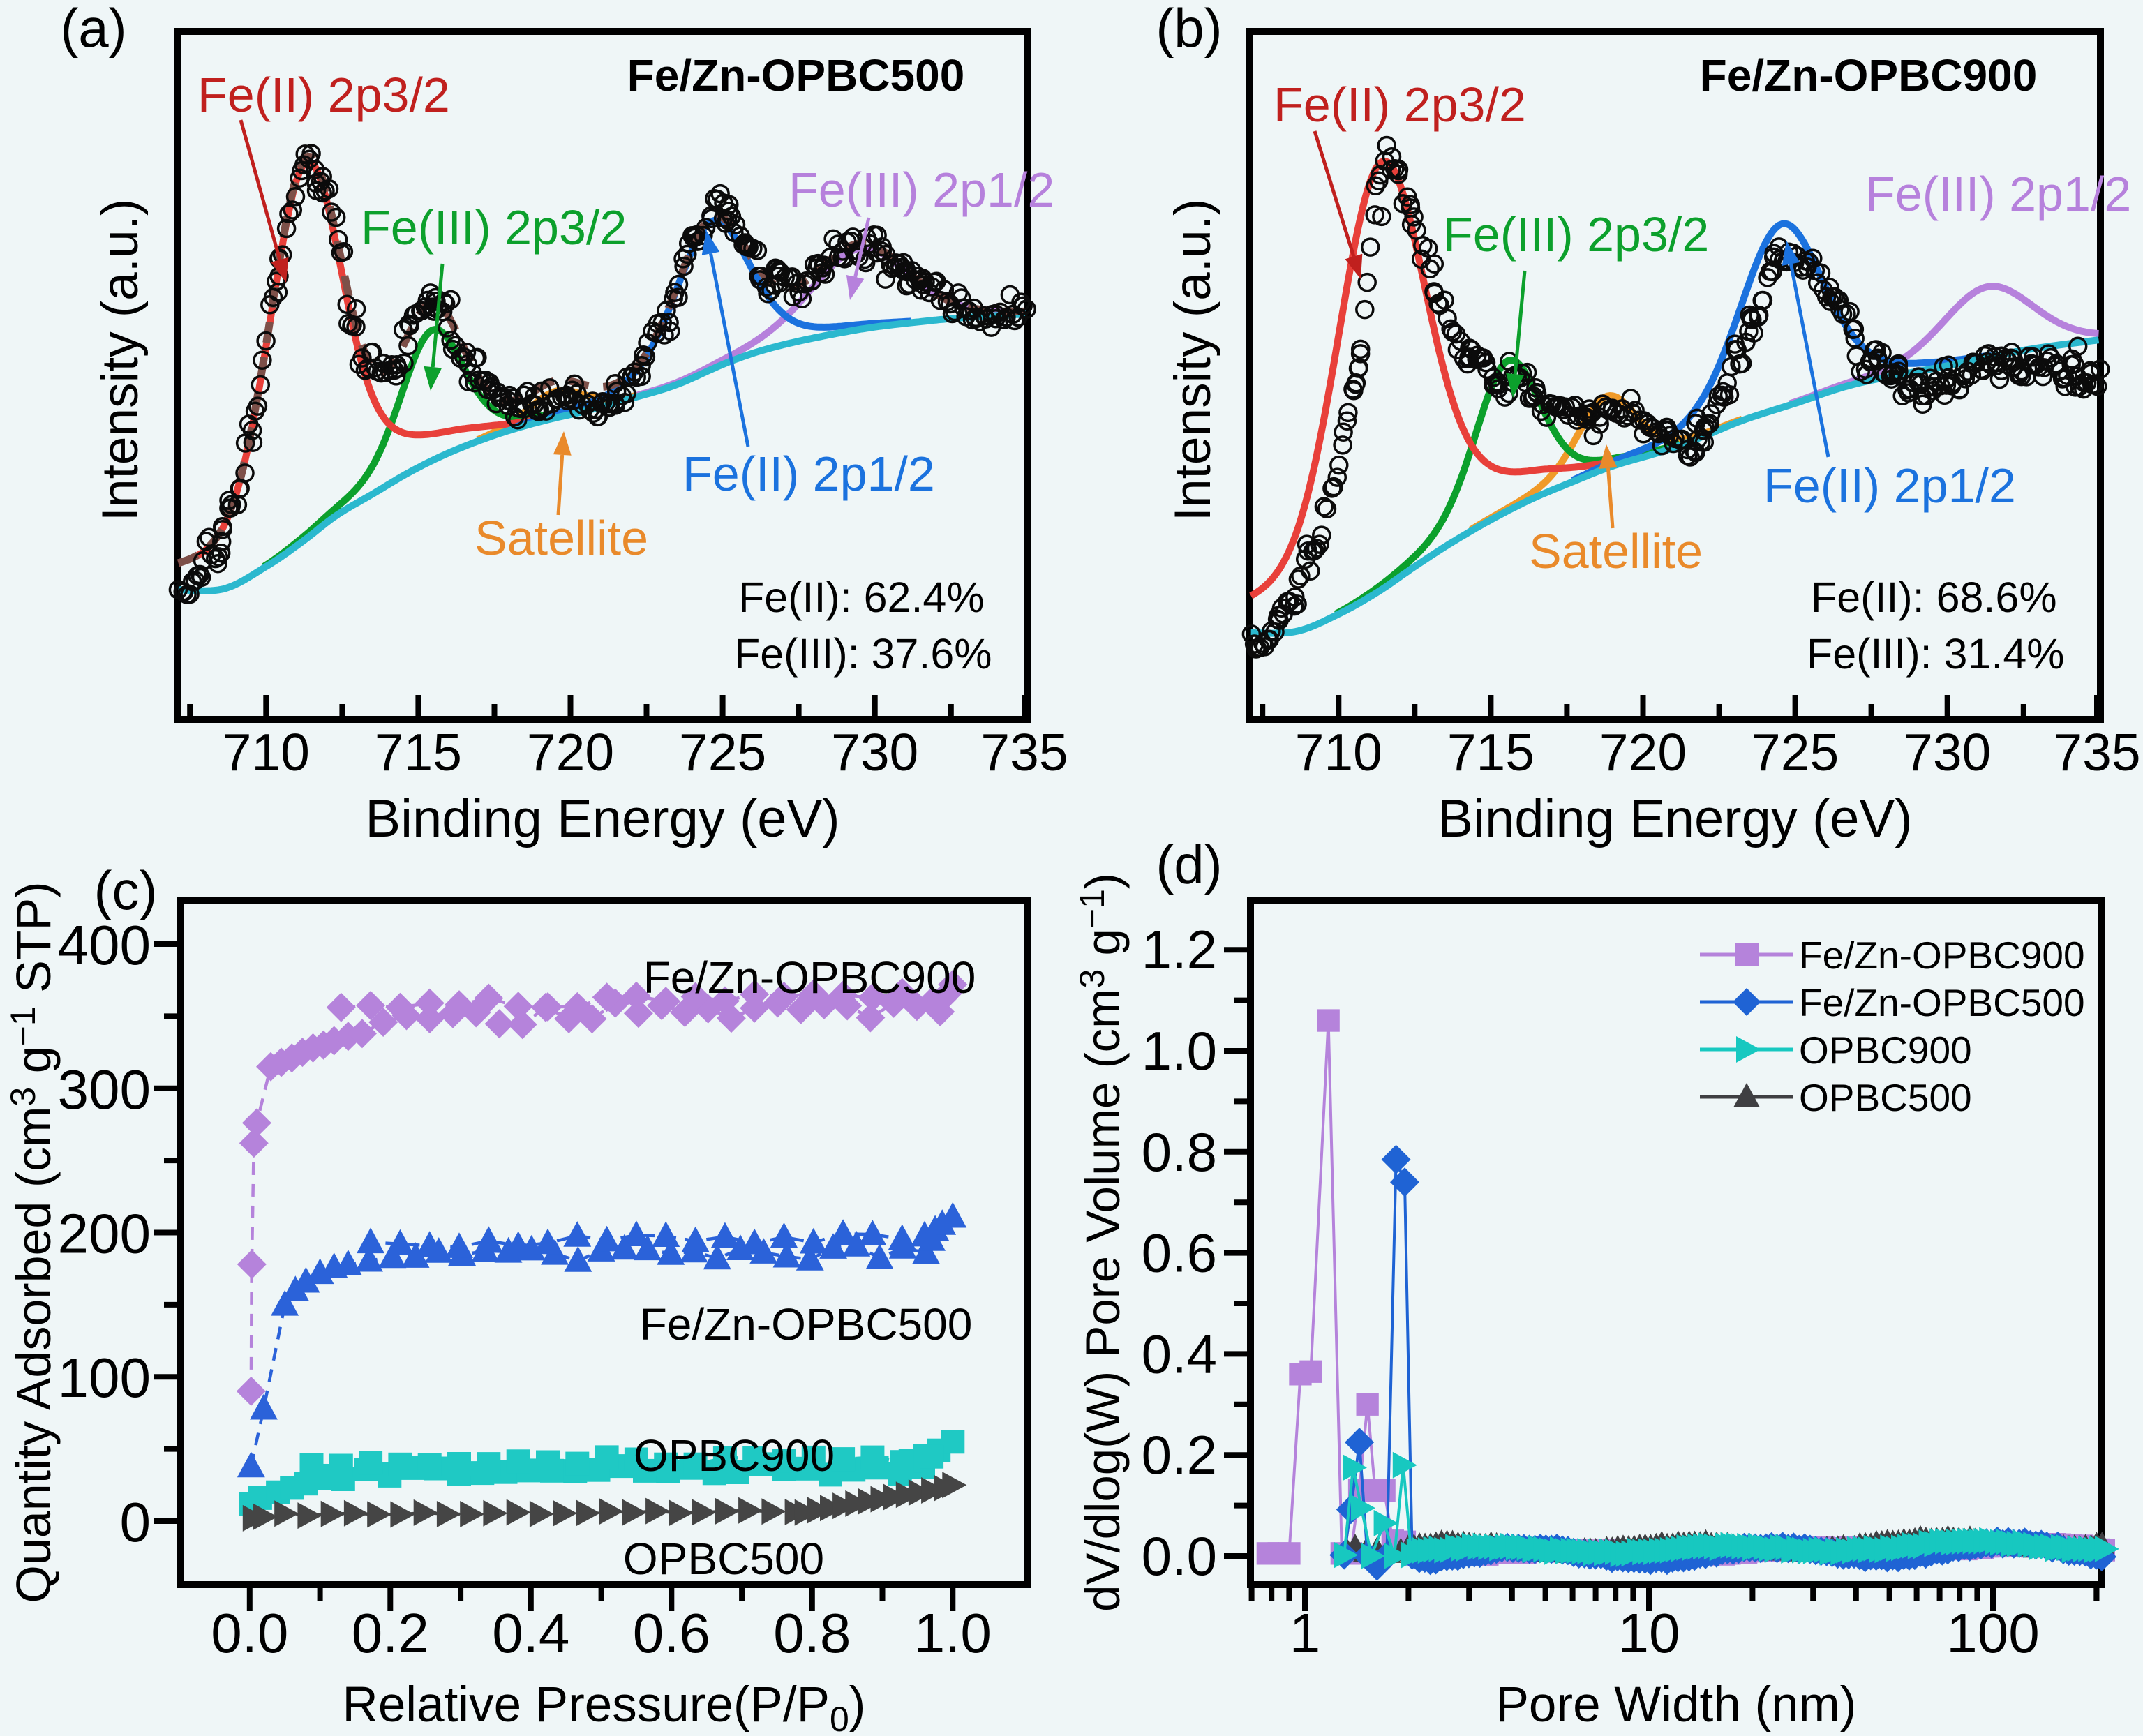 The width and height of the screenshot is (2143, 1736). Describe the element at coordinates (104, 1089) in the screenshot. I see `svg-text: 300` at that location.